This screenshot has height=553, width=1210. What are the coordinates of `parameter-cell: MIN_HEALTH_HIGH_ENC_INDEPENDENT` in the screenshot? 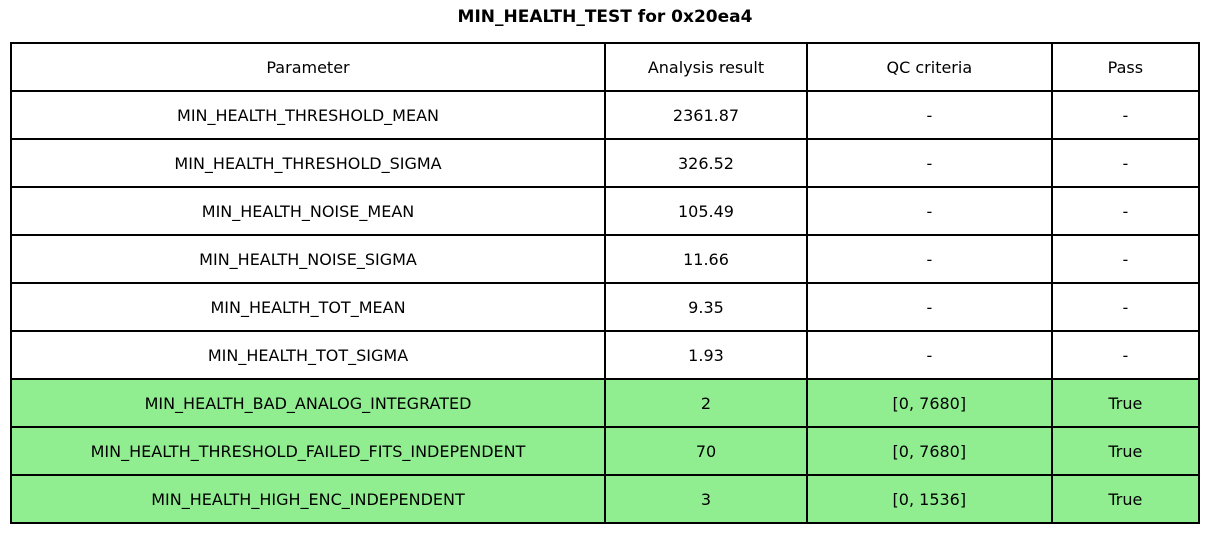 It's located at (308, 499).